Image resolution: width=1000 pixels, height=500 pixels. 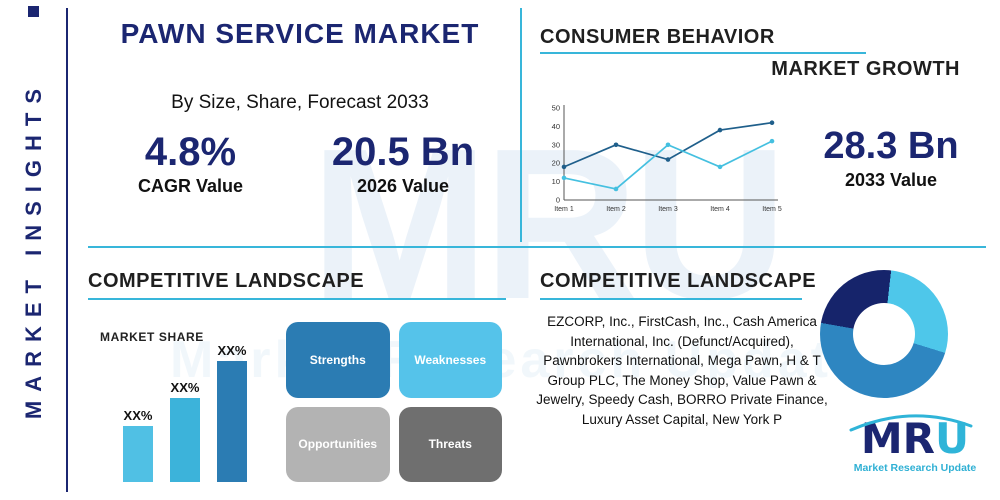 What do you see at coordinates (556, 144) in the screenshot?
I see `y-tick-label: 30` at bounding box center [556, 144].